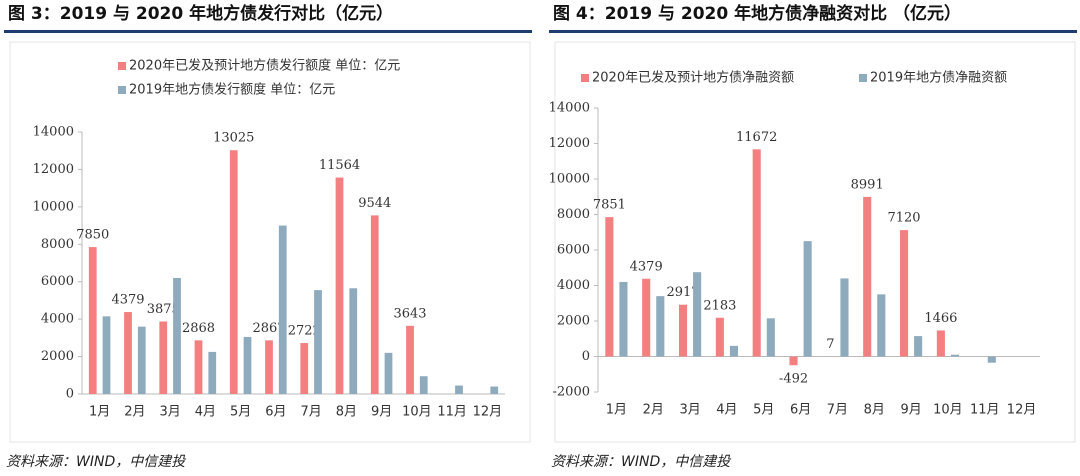 This screenshot has width=1080, height=476. Describe the element at coordinates (763, 410) in the screenshot. I see `x-tick-label: 5月` at that location.